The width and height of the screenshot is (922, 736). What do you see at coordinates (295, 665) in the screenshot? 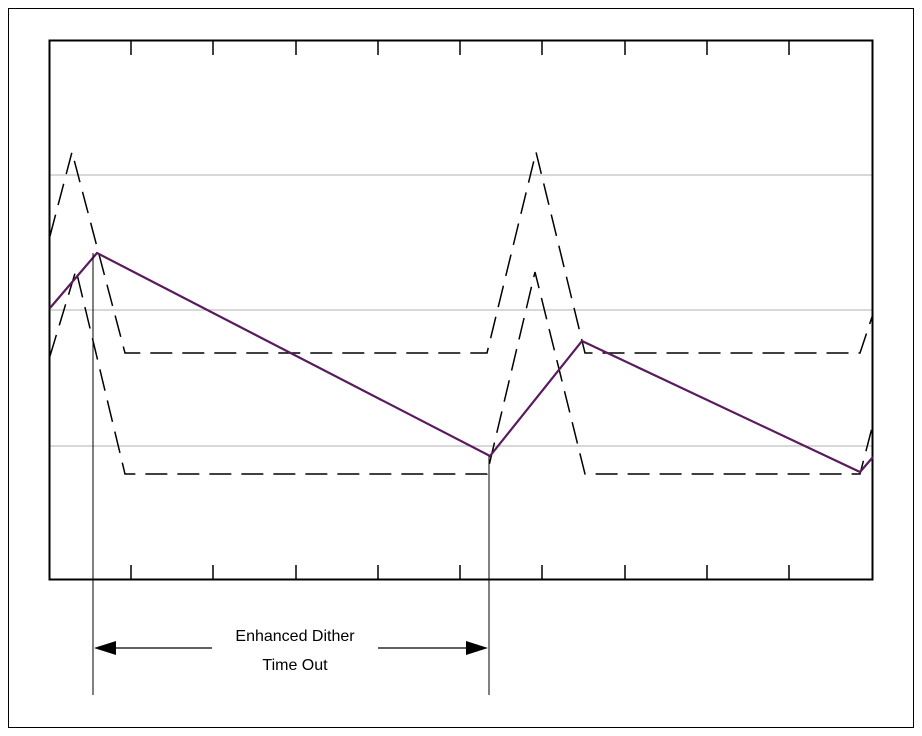
I see `annotation-line-2: Time Out` at bounding box center [295, 665].